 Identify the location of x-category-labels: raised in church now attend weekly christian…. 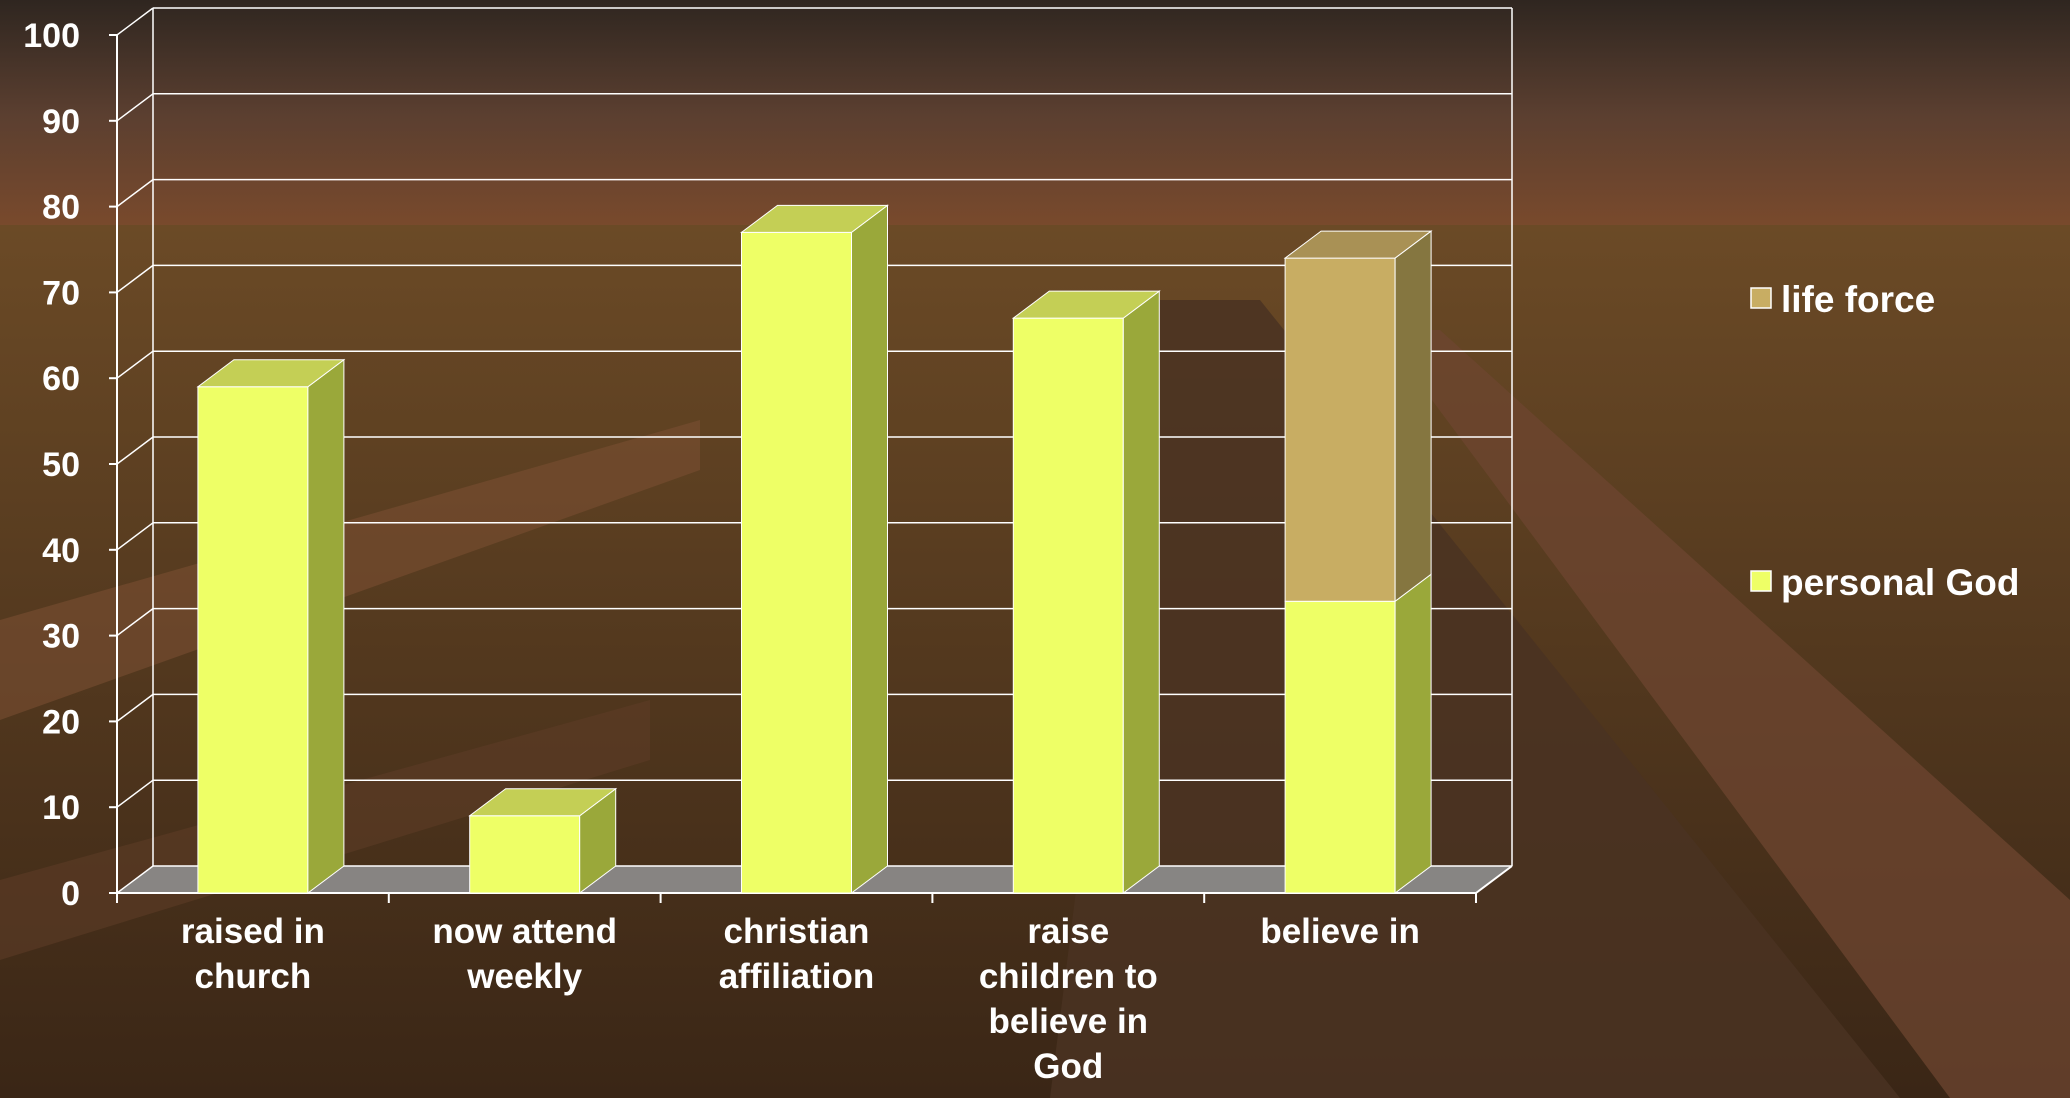
(800, 999).